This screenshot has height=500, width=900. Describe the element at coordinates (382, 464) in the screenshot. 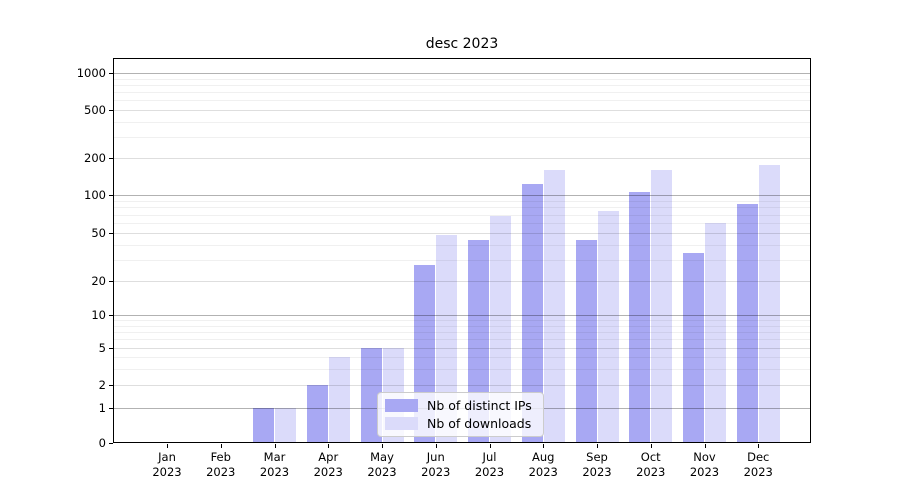

I see `x-tick-label-may: May 2023` at that location.